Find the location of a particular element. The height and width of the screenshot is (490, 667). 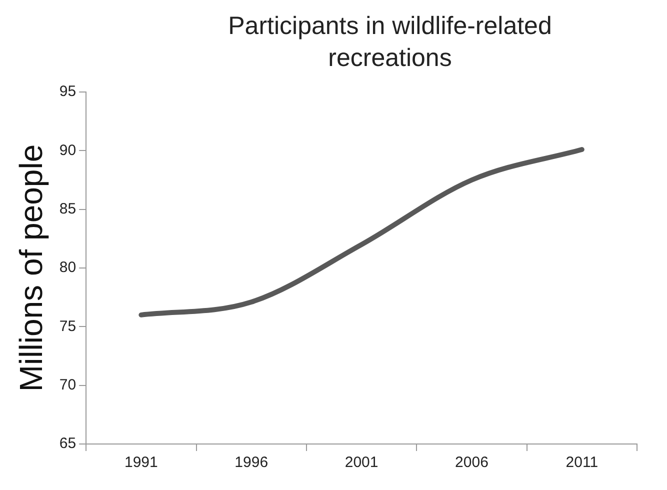

y-tick-label: 85 is located at coordinates (67, 209).